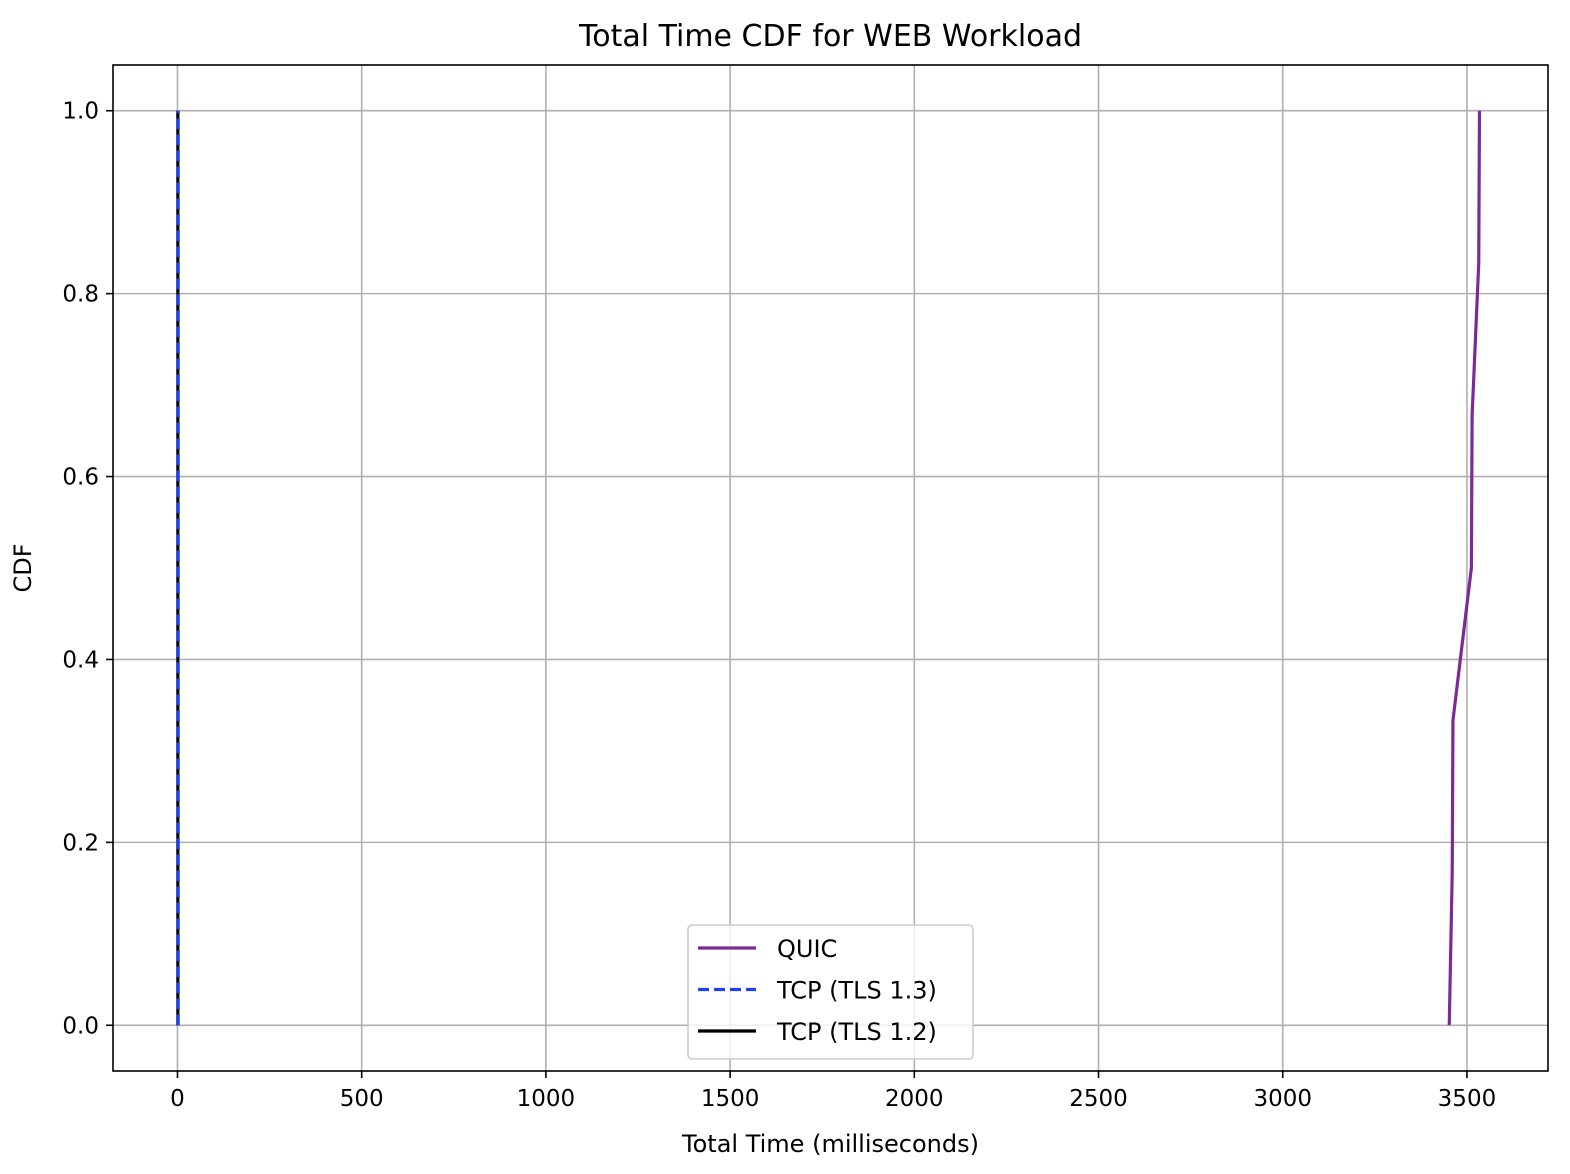  What do you see at coordinates (730, 1099) in the screenshot?
I see `x-tick-label: 1500` at bounding box center [730, 1099].